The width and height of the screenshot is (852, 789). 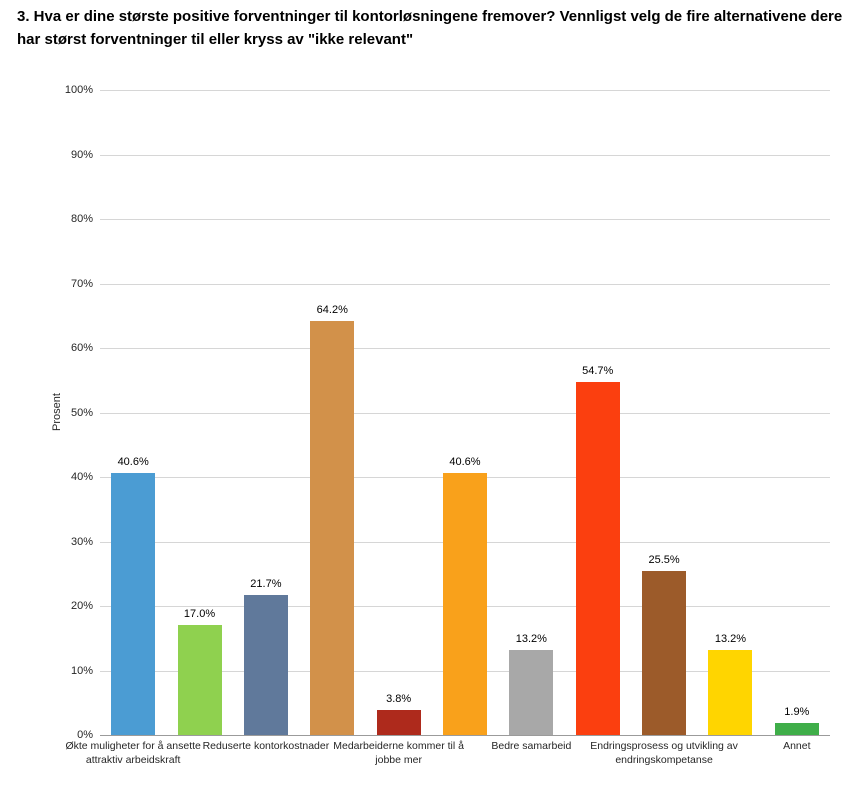 What do you see at coordinates (266, 746) in the screenshot?
I see `x-axis-category-label: Reduserte kontorkostnader` at bounding box center [266, 746].